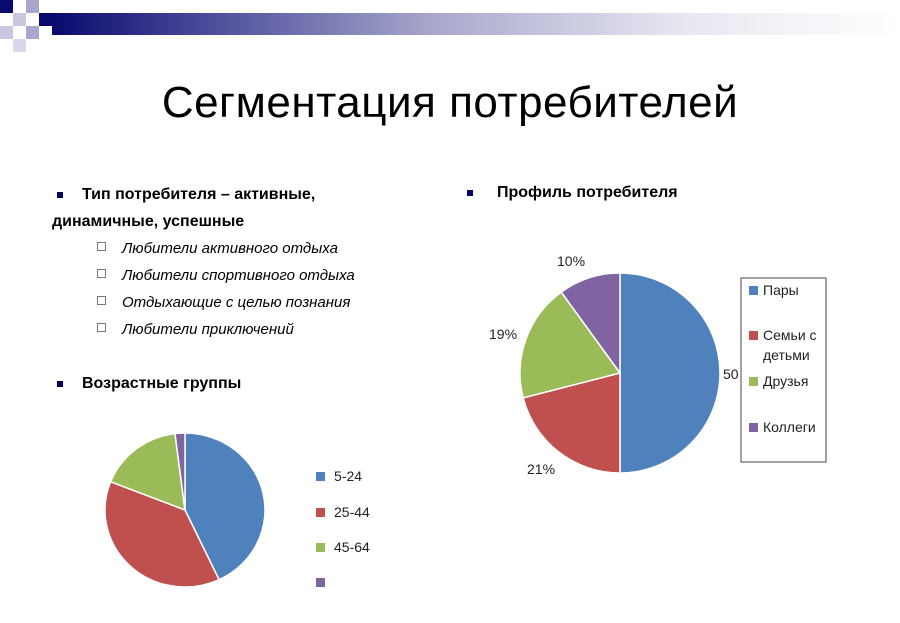 The width and height of the screenshot is (900, 623). What do you see at coordinates (587, 192) in the screenshot?
I see `consumer-profile-heading: Профиль потребителя` at bounding box center [587, 192].